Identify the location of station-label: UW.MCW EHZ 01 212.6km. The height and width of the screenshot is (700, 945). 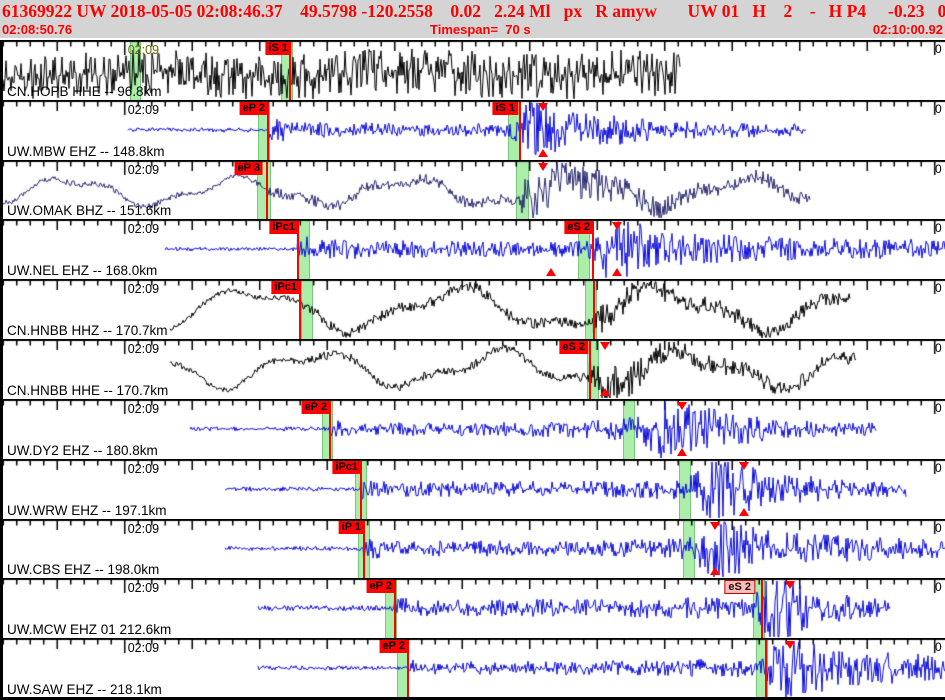
(89, 629).